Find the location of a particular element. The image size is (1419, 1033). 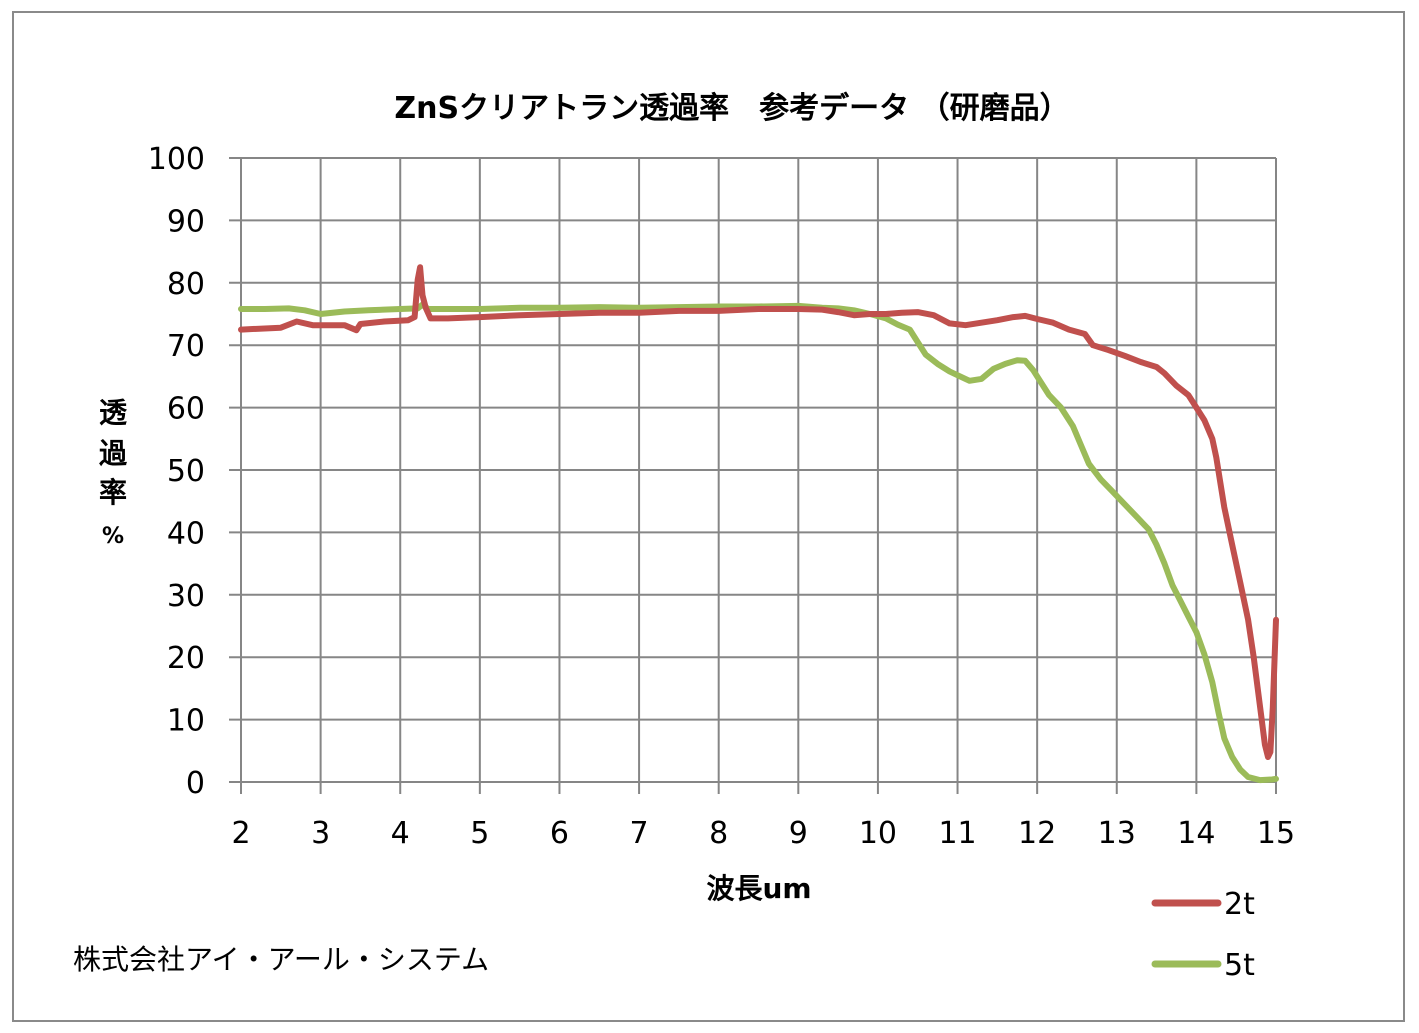

x-axis-title: 波長um is located at coordinates (758, 888).